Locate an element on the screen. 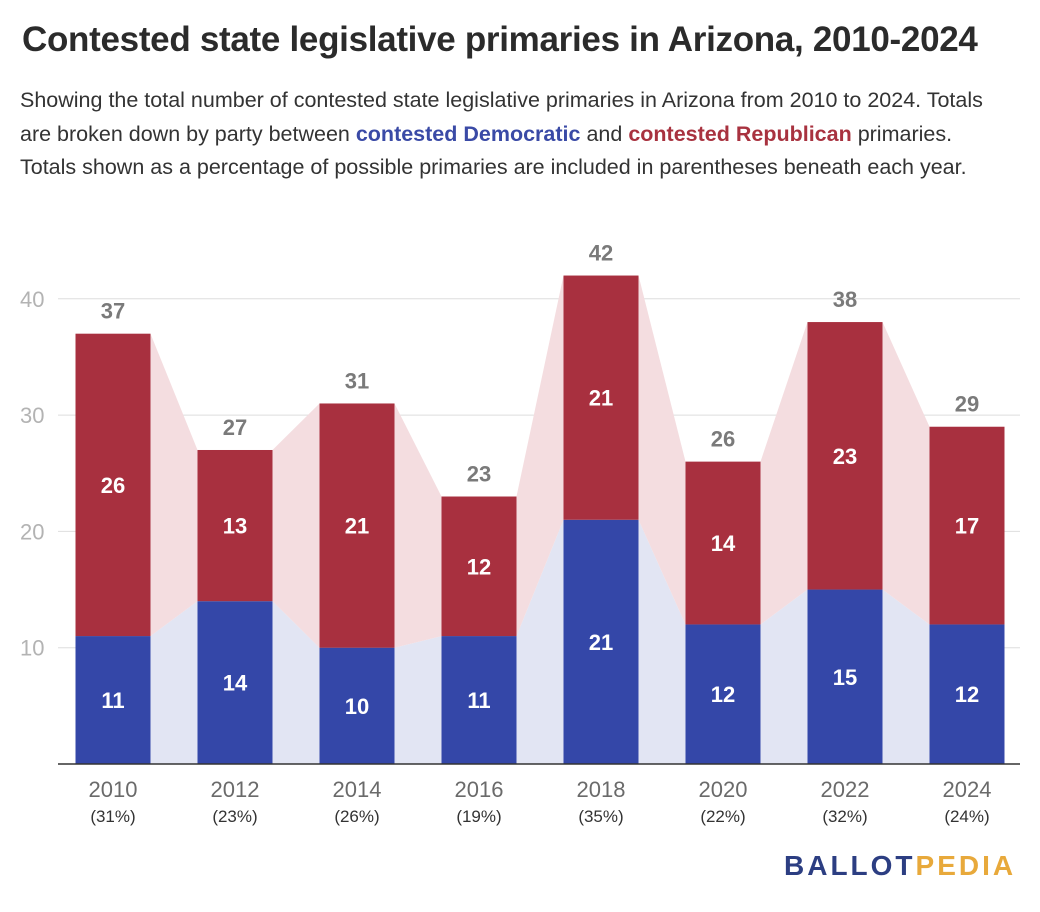  data-label-dem-2020: 12 is located at coordinates (723, 694).